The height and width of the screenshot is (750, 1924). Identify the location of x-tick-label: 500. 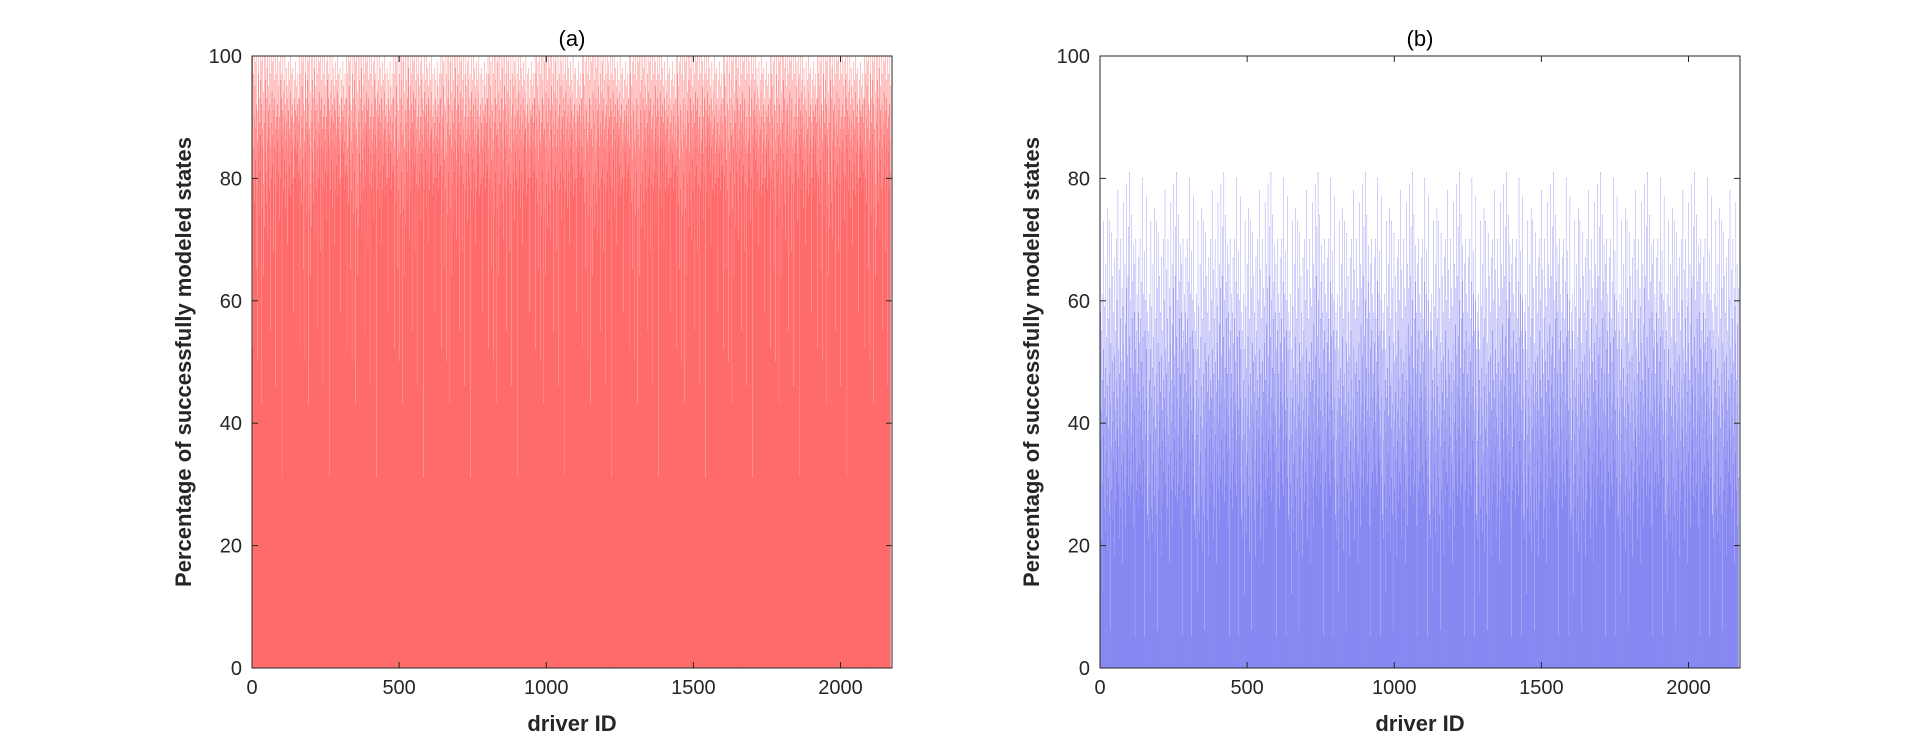
(398, 688).